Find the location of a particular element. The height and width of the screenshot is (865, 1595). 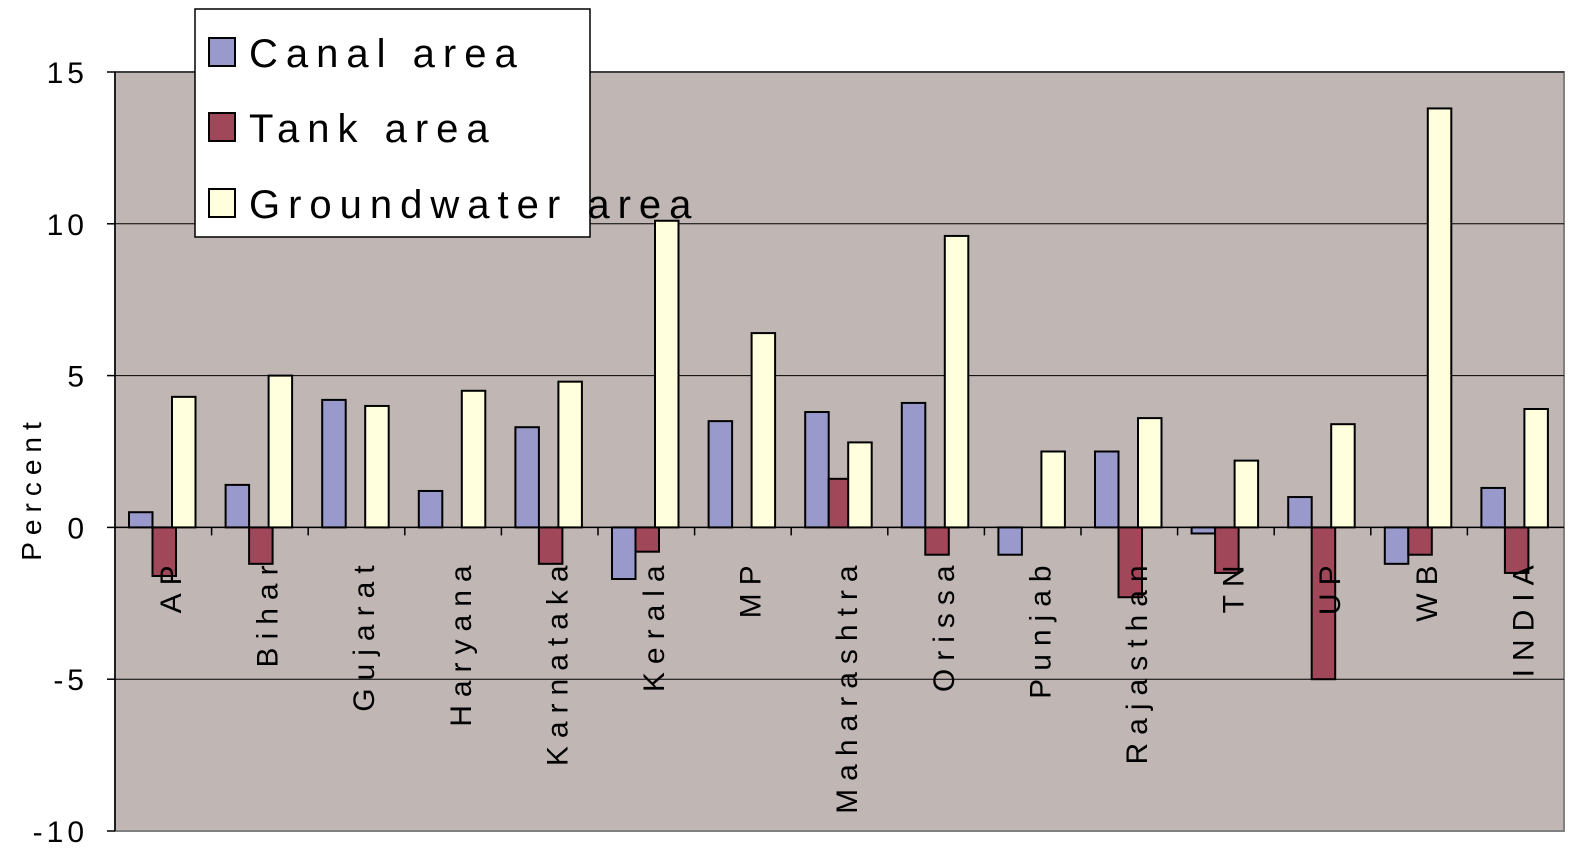

category-label: Karnataka is located at coordinates (557, 661).